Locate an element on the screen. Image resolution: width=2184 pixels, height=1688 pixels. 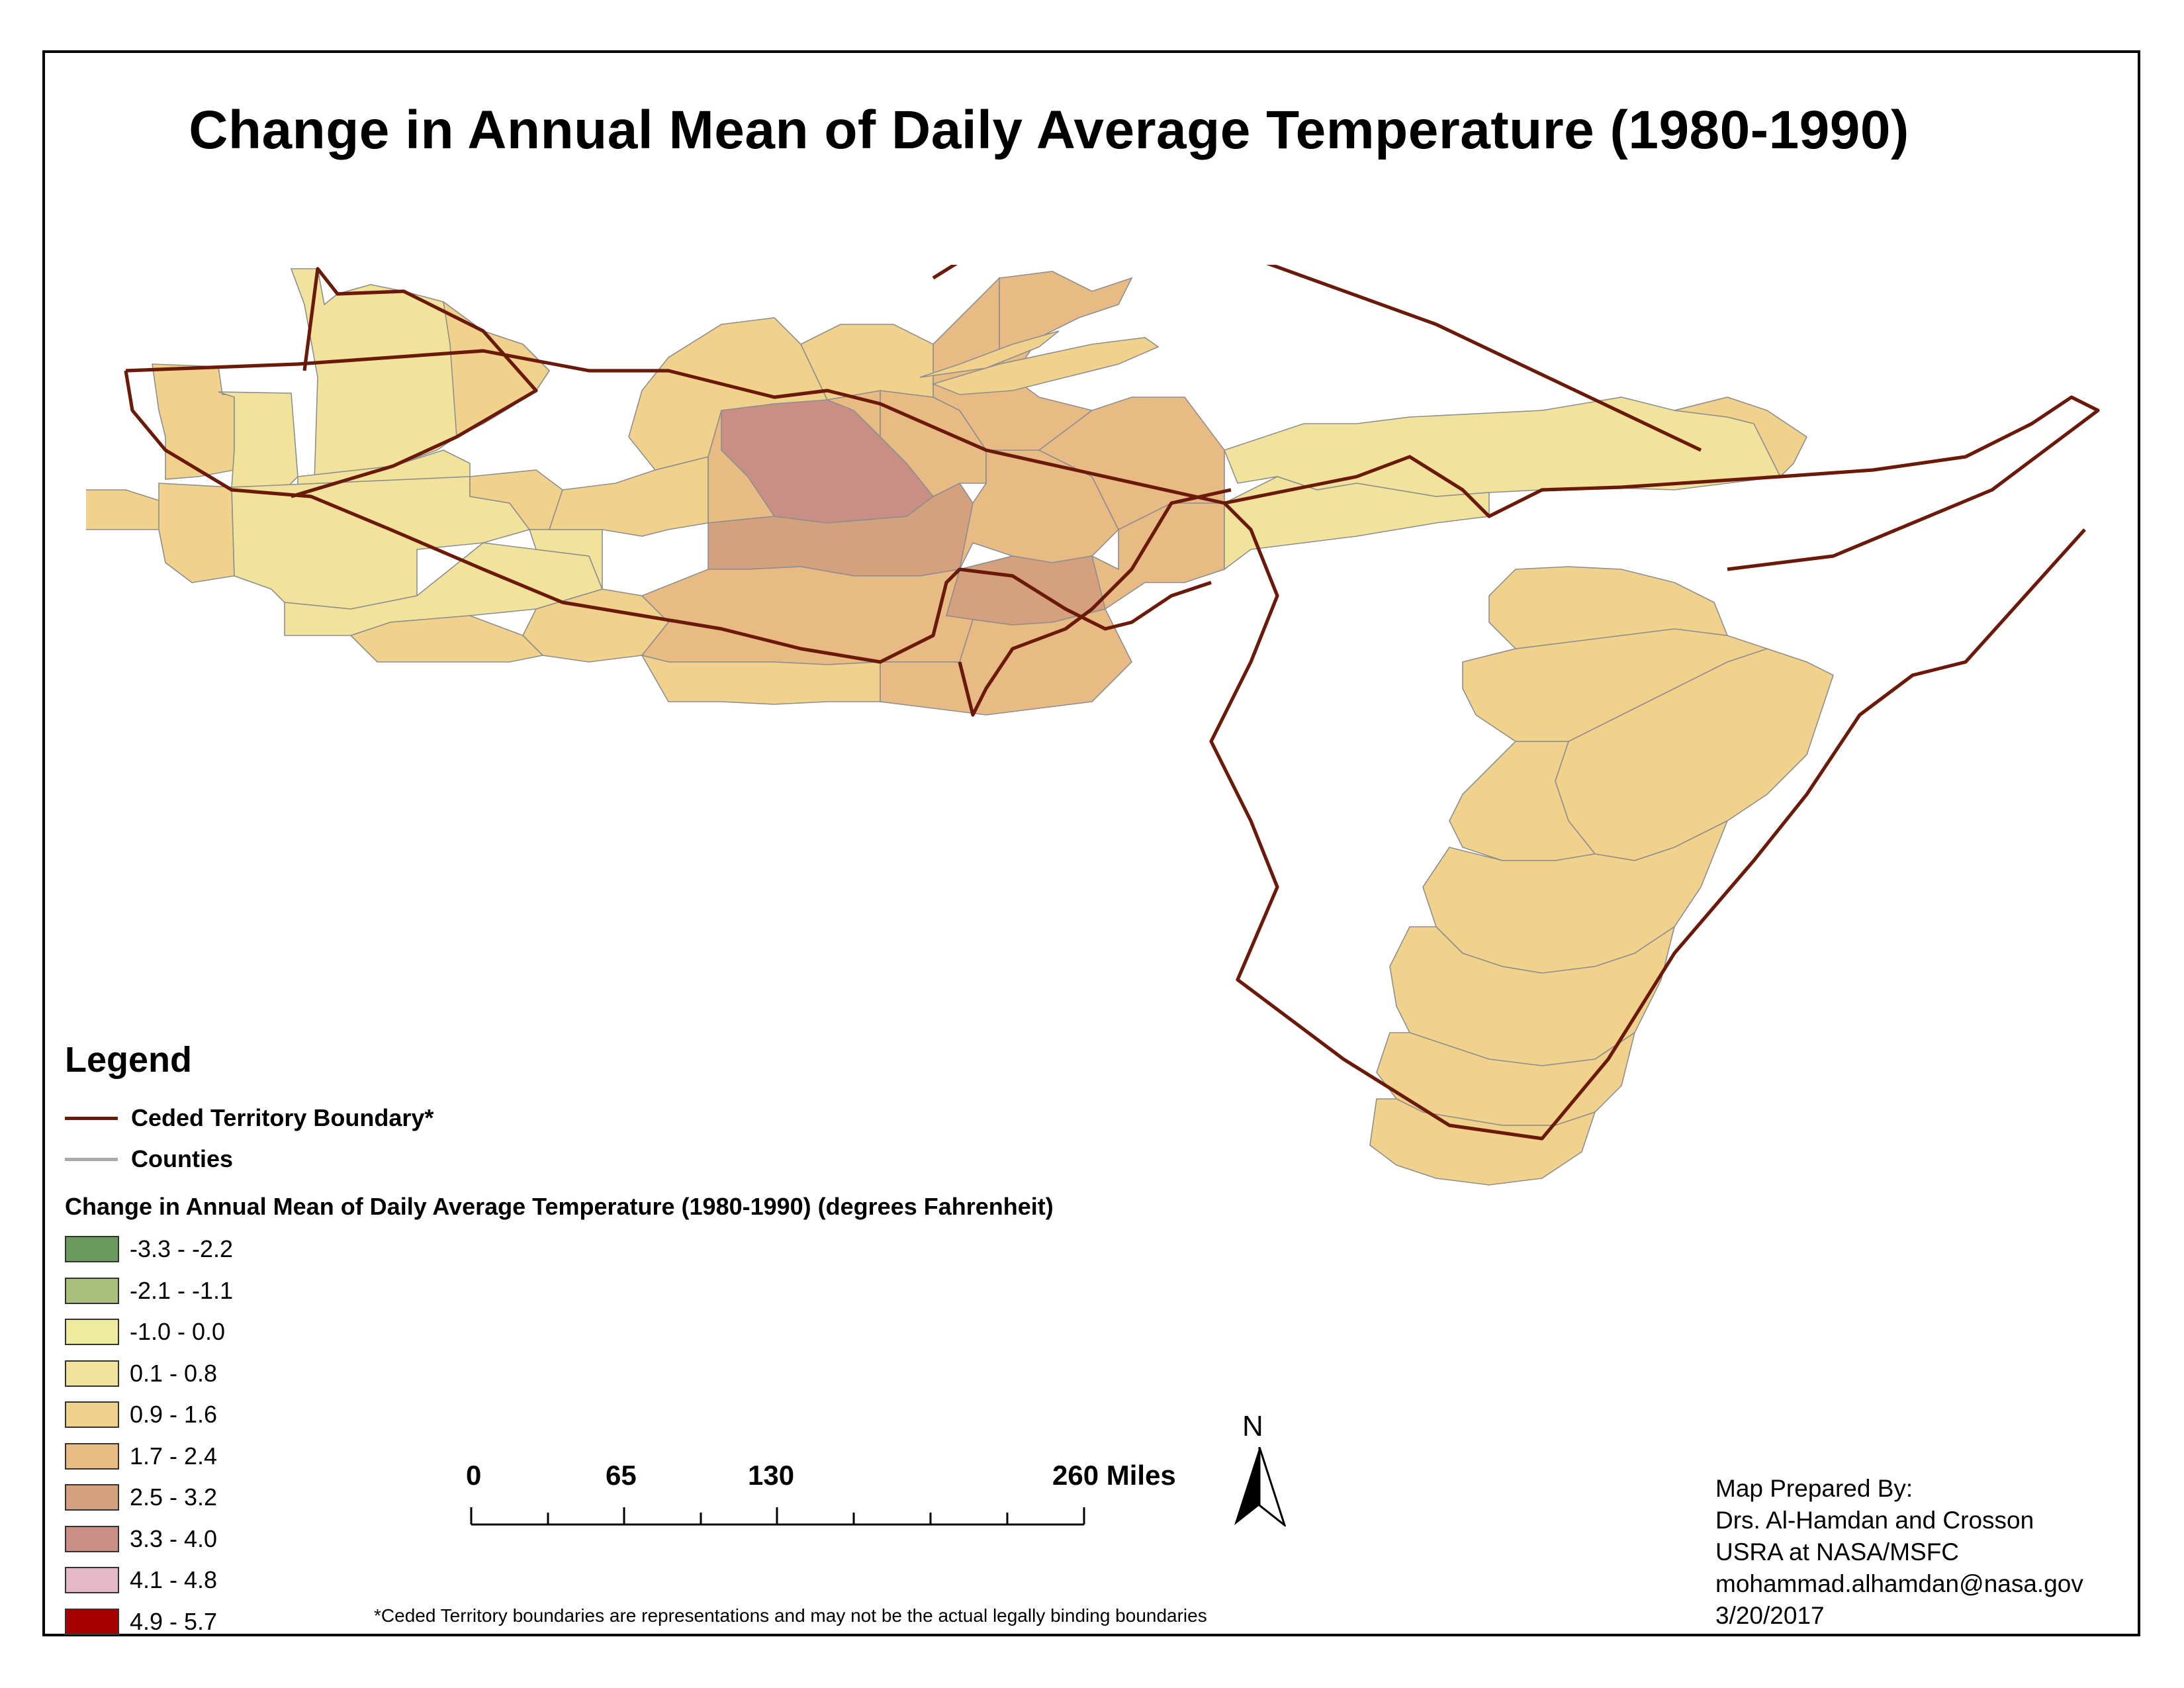
ceded-boundary-main is located at coordinates (1112, 460).